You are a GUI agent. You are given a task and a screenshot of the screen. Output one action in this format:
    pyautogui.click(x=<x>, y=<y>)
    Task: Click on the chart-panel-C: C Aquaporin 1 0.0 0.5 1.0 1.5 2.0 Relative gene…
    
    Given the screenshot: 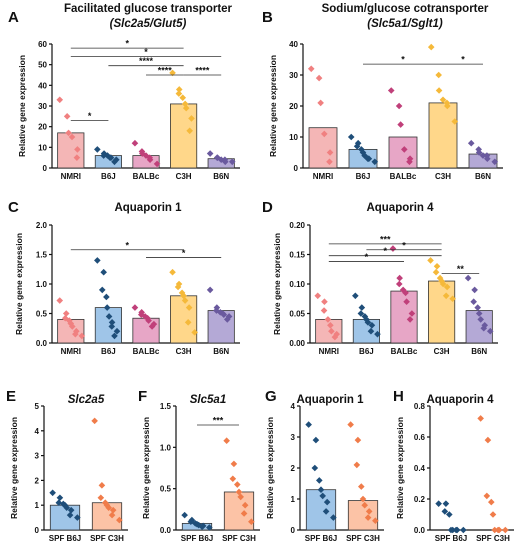 What is the action you would take?
    pyautogui.click(x=124, y=277)
    